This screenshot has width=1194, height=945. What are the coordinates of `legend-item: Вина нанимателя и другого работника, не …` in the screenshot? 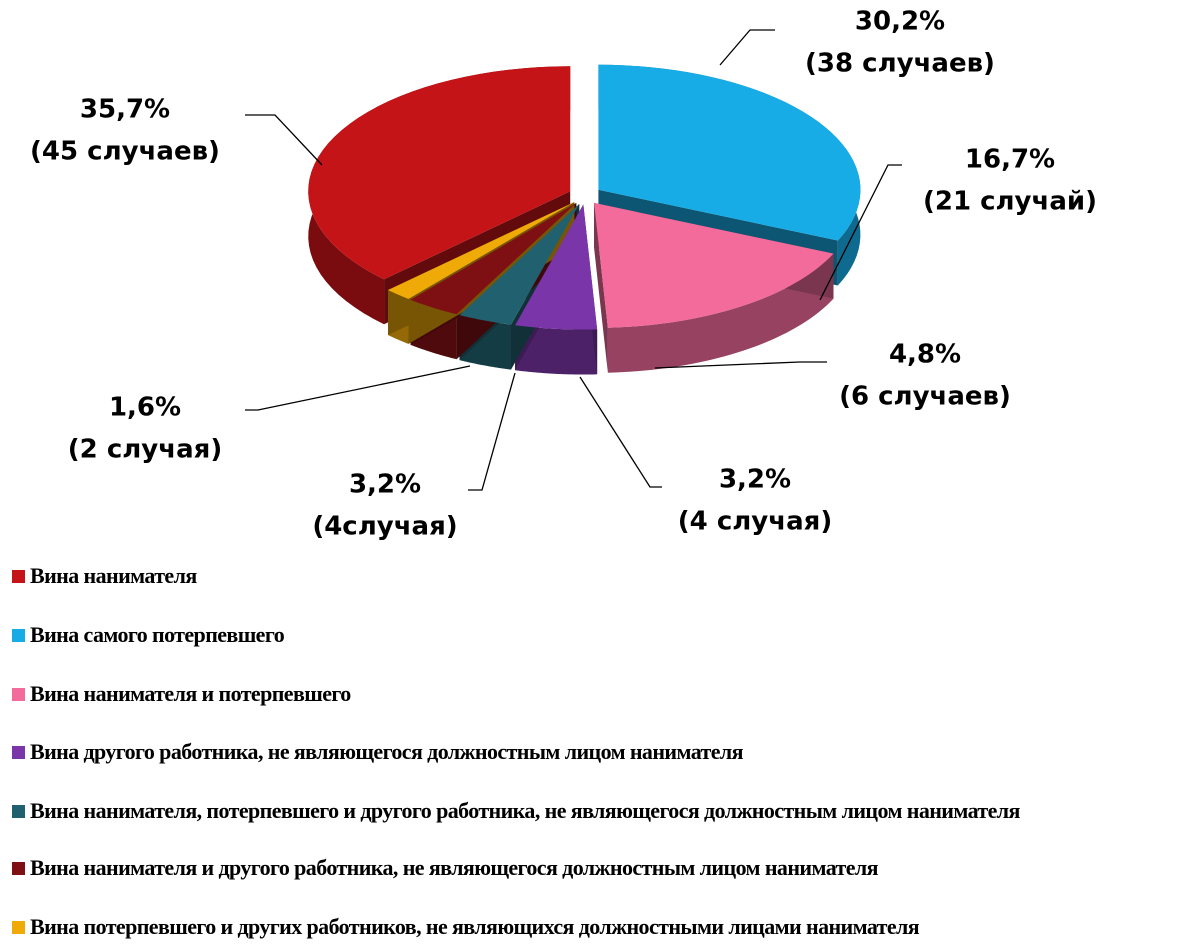 It's located at (592, 868).